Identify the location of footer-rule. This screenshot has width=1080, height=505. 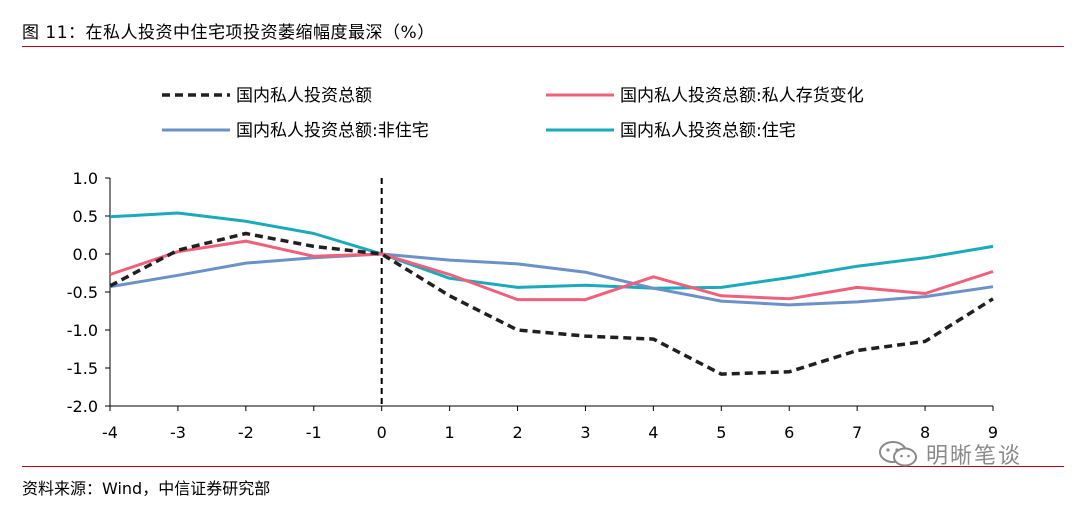
(543, 466).